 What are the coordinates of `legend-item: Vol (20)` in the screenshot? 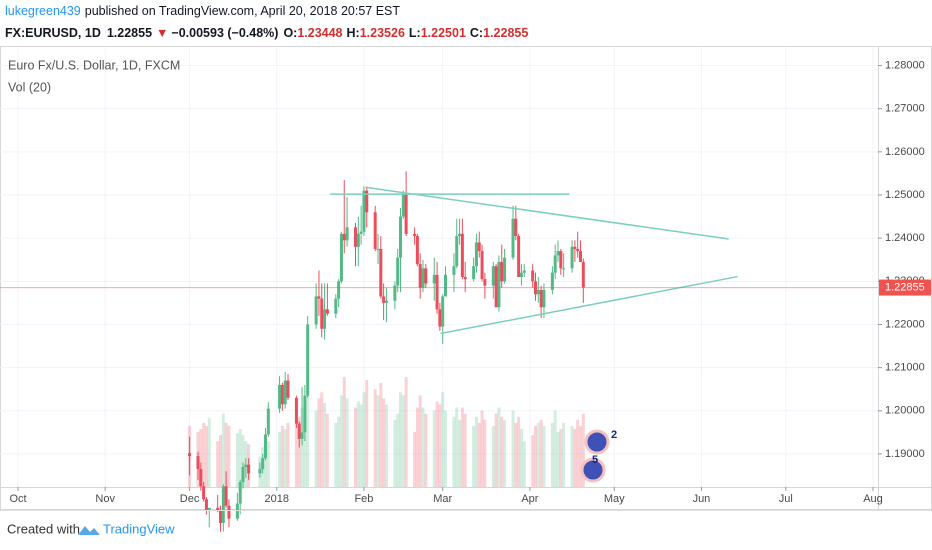 It's located at (29, 87).